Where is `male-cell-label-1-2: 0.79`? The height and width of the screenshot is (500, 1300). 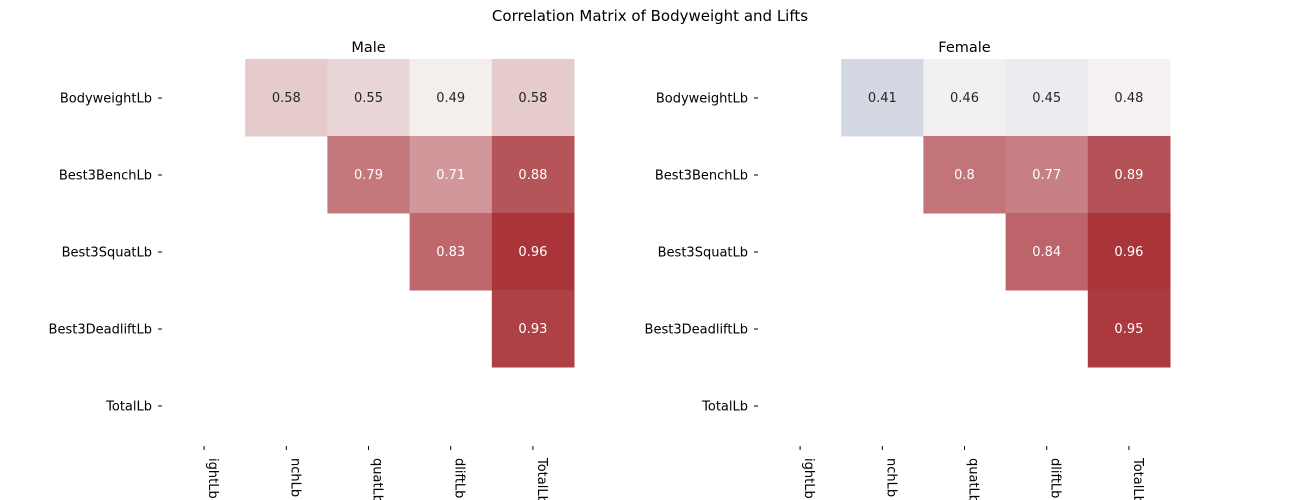 male-cell-label-1-2: 0.79 is located at coordinates (368, 175).